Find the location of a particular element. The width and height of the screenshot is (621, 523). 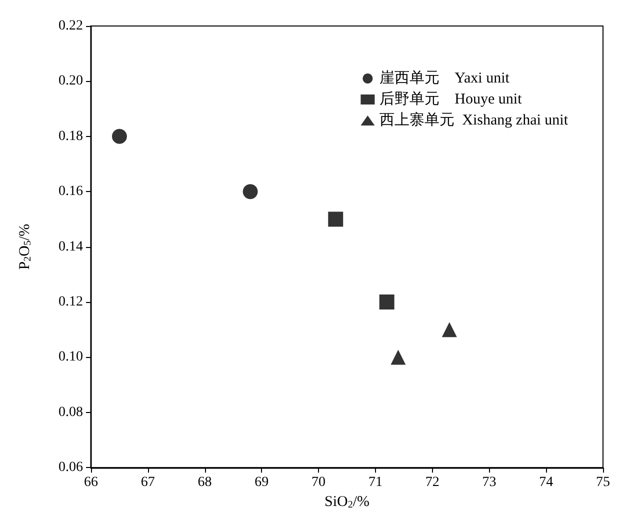

y-tick-label: 0.10 is located at coordinates (70, 357).